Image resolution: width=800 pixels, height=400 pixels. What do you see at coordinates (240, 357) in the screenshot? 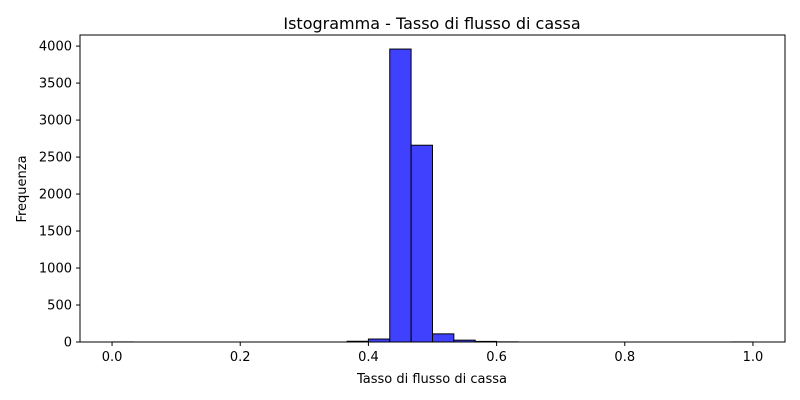
I see `x-tick-label: 0.2` at bounding box center [240, 357].